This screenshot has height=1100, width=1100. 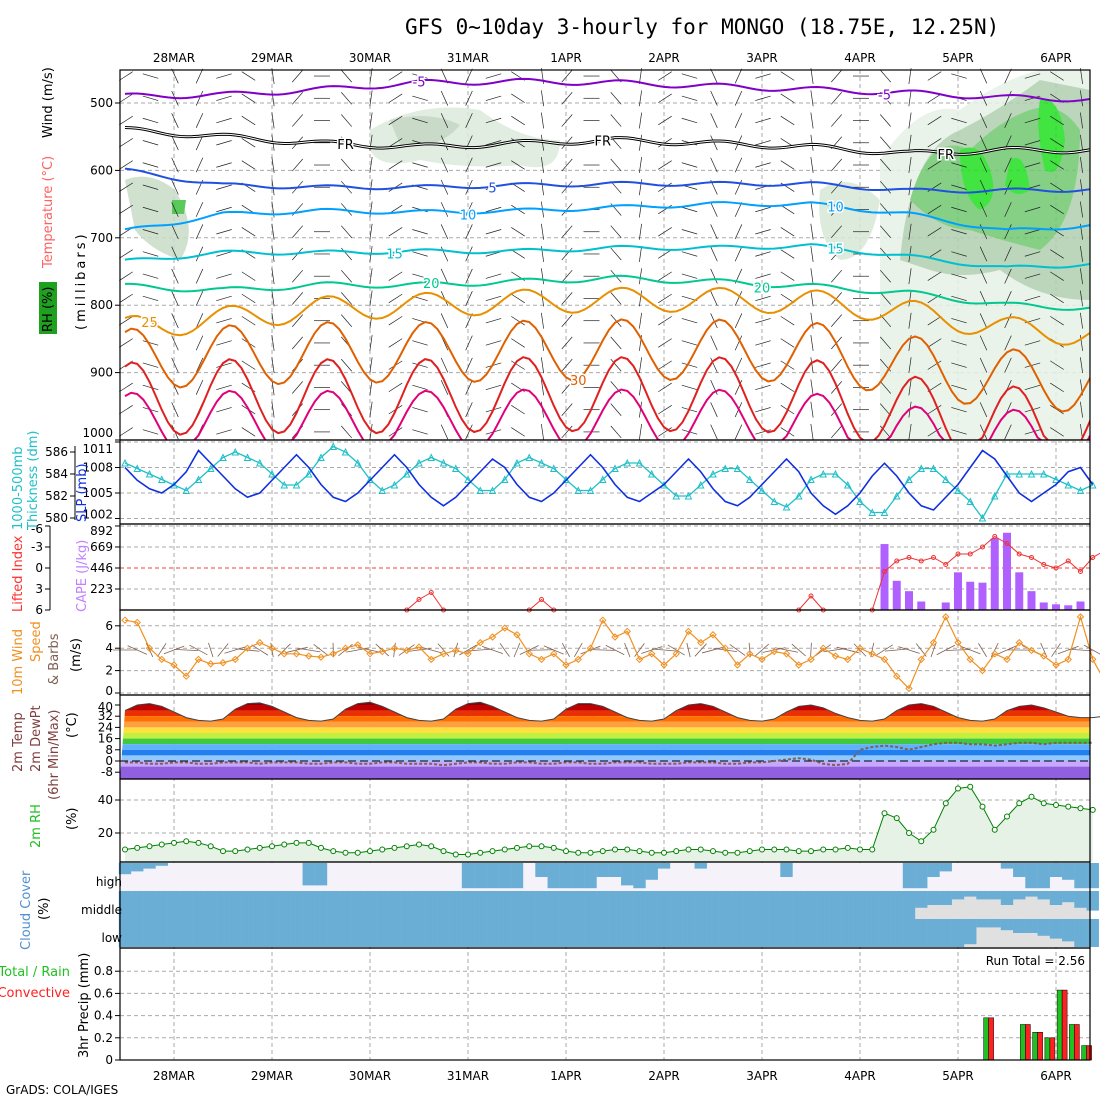 I want to click on precip-convective-bar, so click(x=1089, y=1053).